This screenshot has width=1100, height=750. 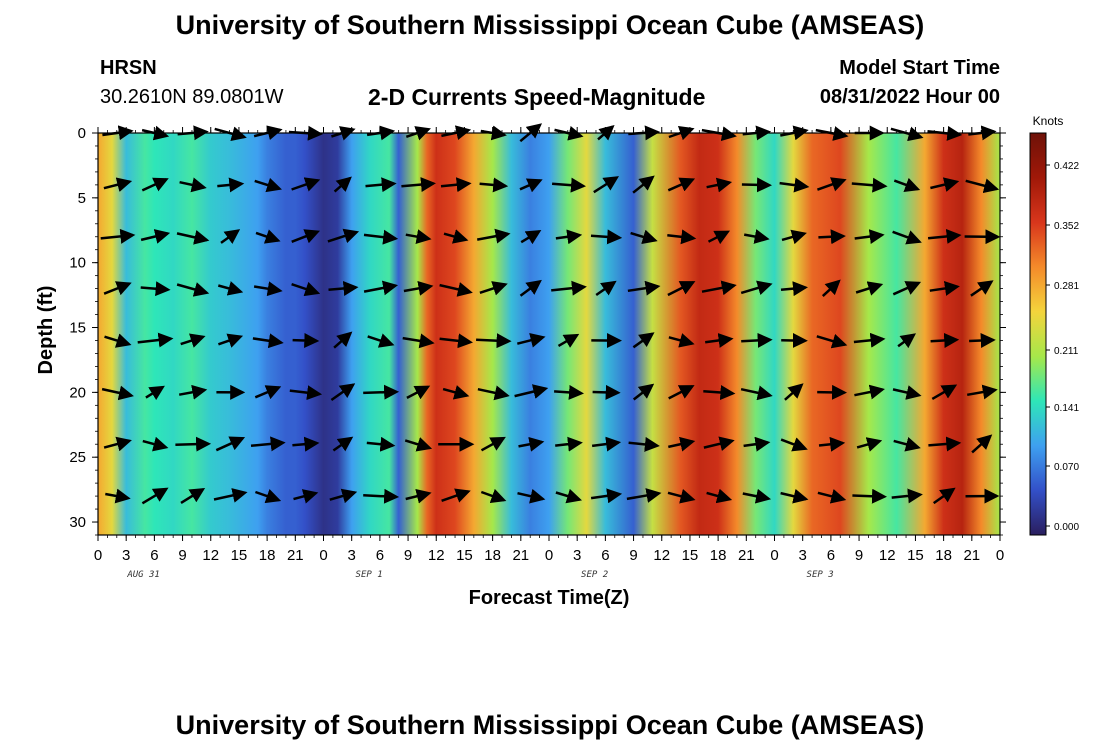 I want to click on x-axis-label: Forecast Time(Z), so click(x=549, y=598).